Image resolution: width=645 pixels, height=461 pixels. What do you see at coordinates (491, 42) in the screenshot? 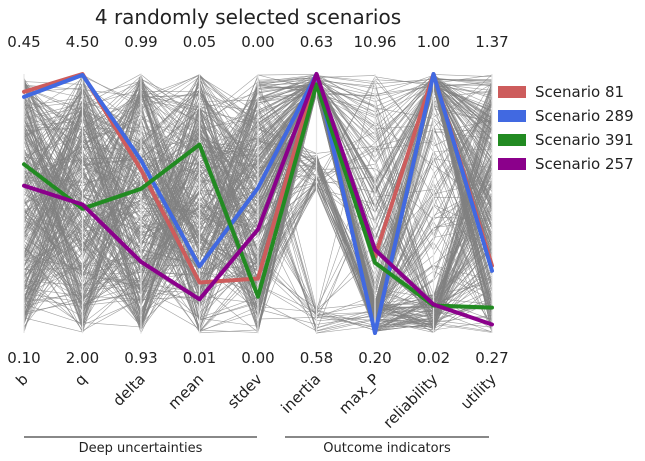
I see `axis-max-label-utility: 1.37` at bounding box center [491, 42].